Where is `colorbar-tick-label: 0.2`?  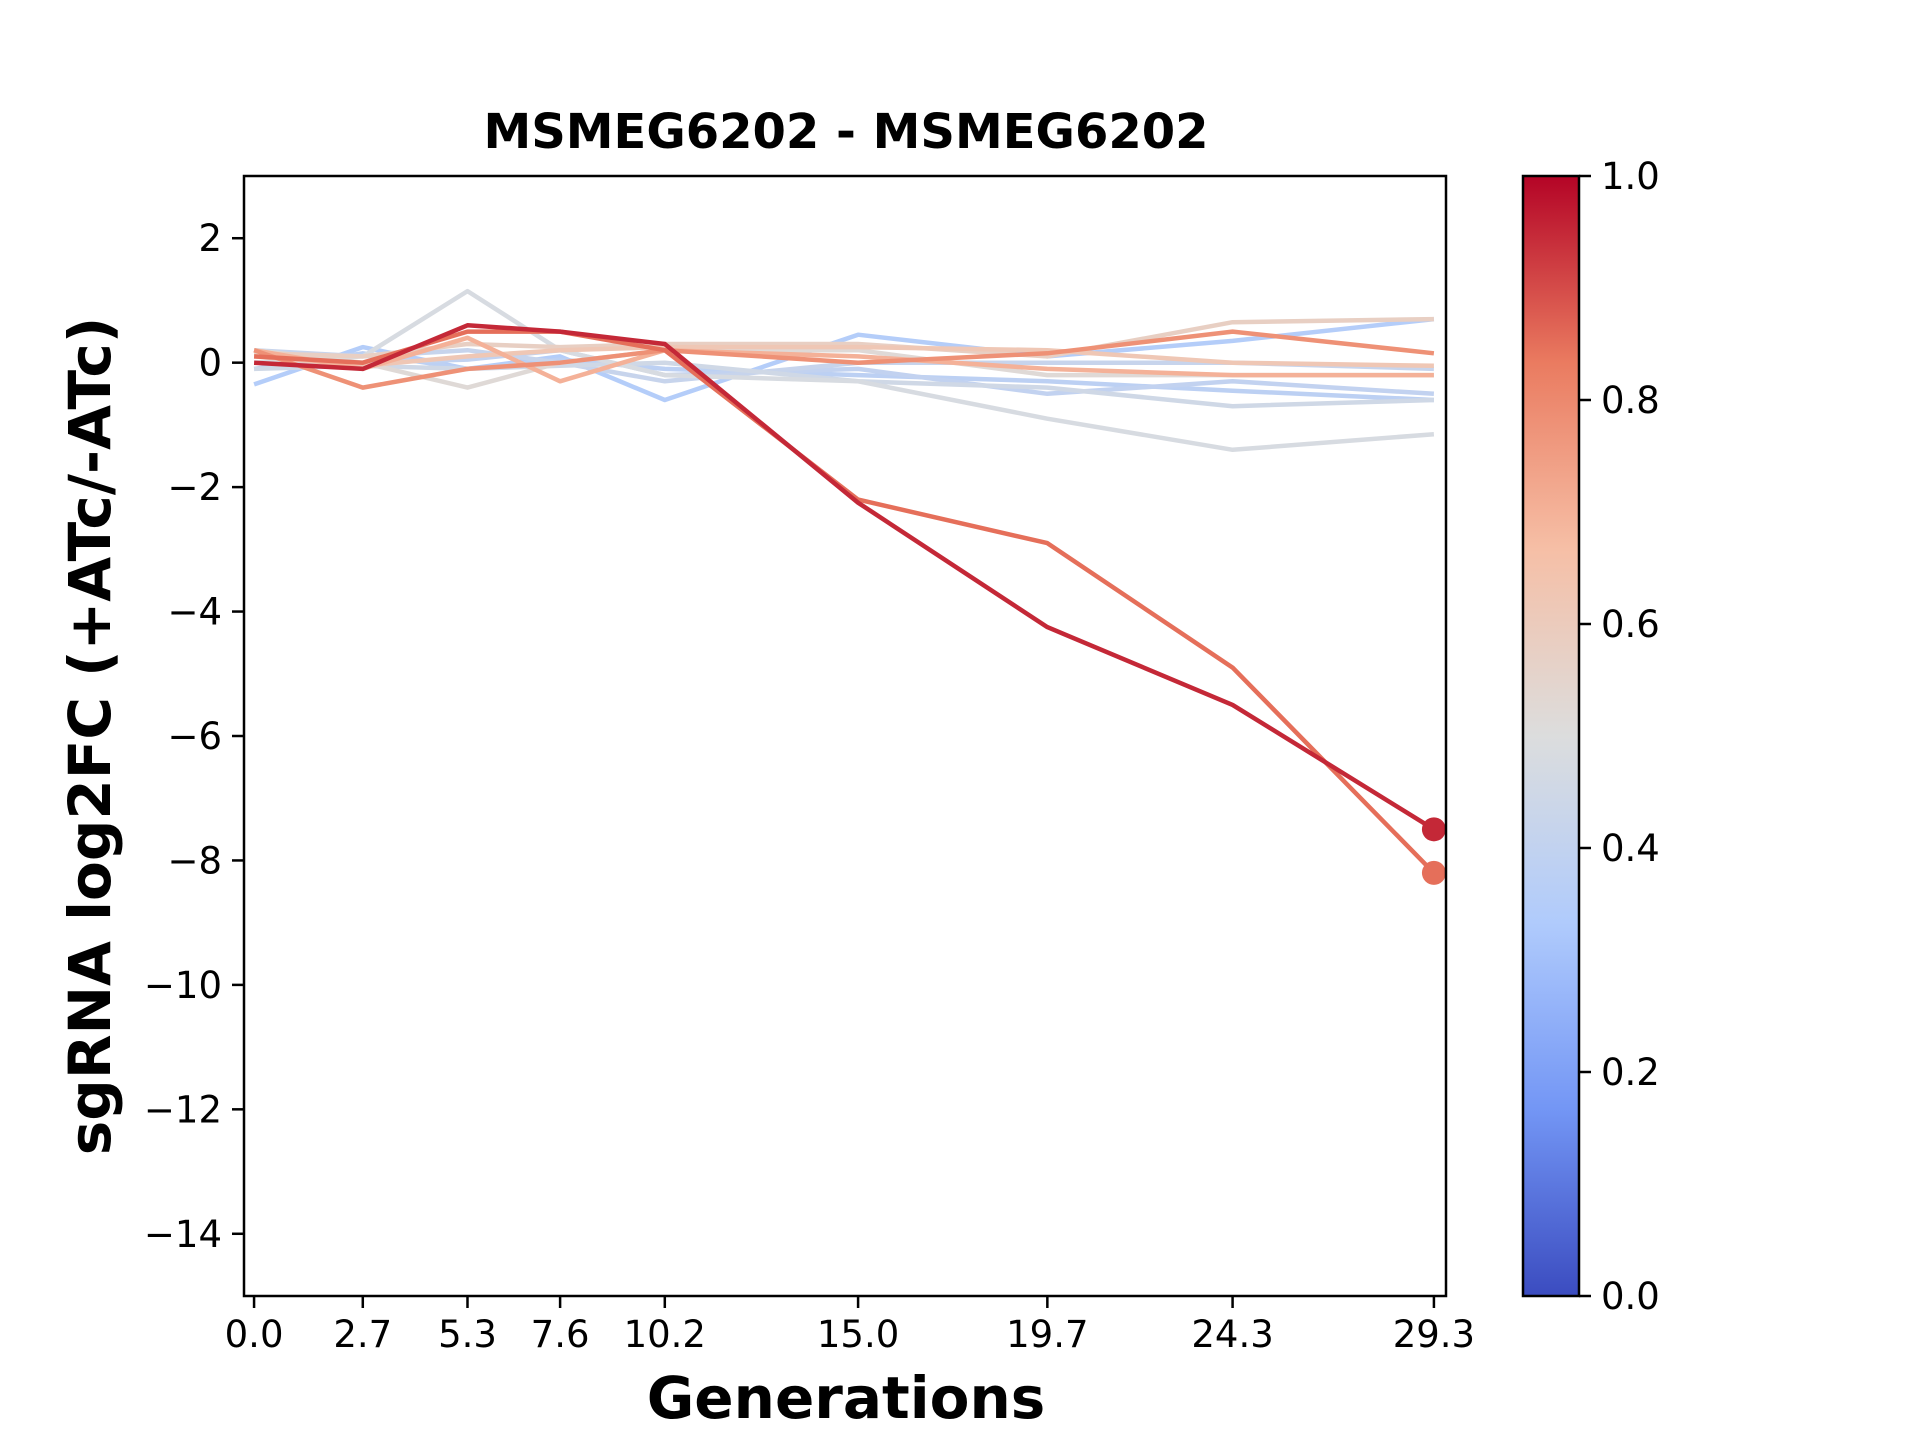 colorbar-tick-label: 0.2 is located at coordinates (1630, 1072).